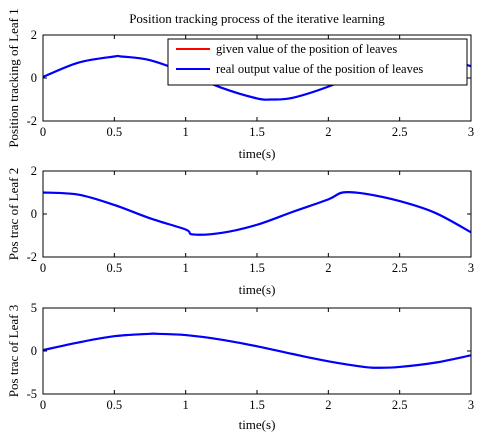 The image size is (480, 434). I want to click on plot2-ylabel: Pos trac of Leaf 2, so click(13, 214).